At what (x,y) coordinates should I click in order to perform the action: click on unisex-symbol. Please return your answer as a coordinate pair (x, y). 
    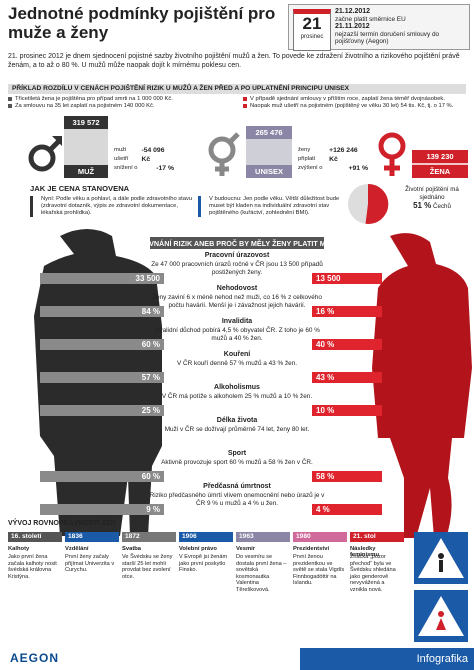
    Looking at the image, I should click on (224, 154).